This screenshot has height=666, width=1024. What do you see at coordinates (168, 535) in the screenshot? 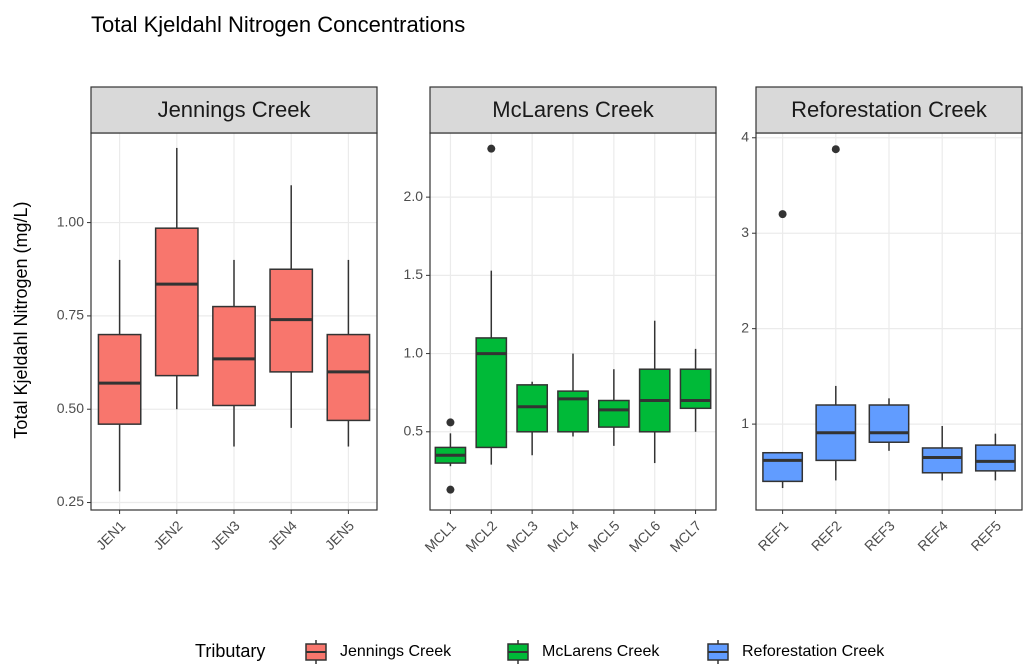
I see `x-tick-label: JEN2` at bounding box center [168, 535].